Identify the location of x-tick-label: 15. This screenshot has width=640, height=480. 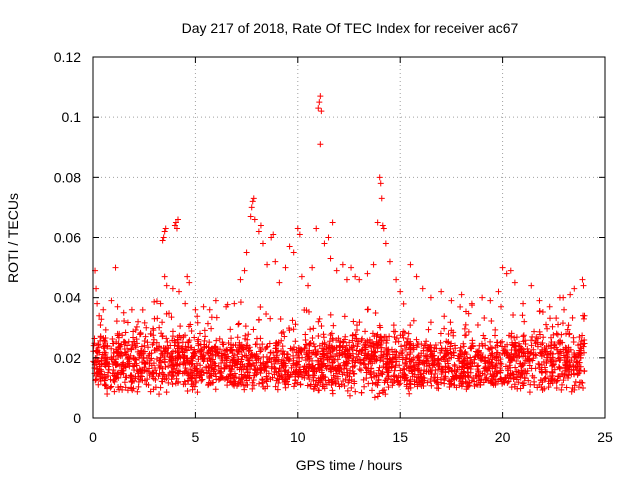
(400, 437).